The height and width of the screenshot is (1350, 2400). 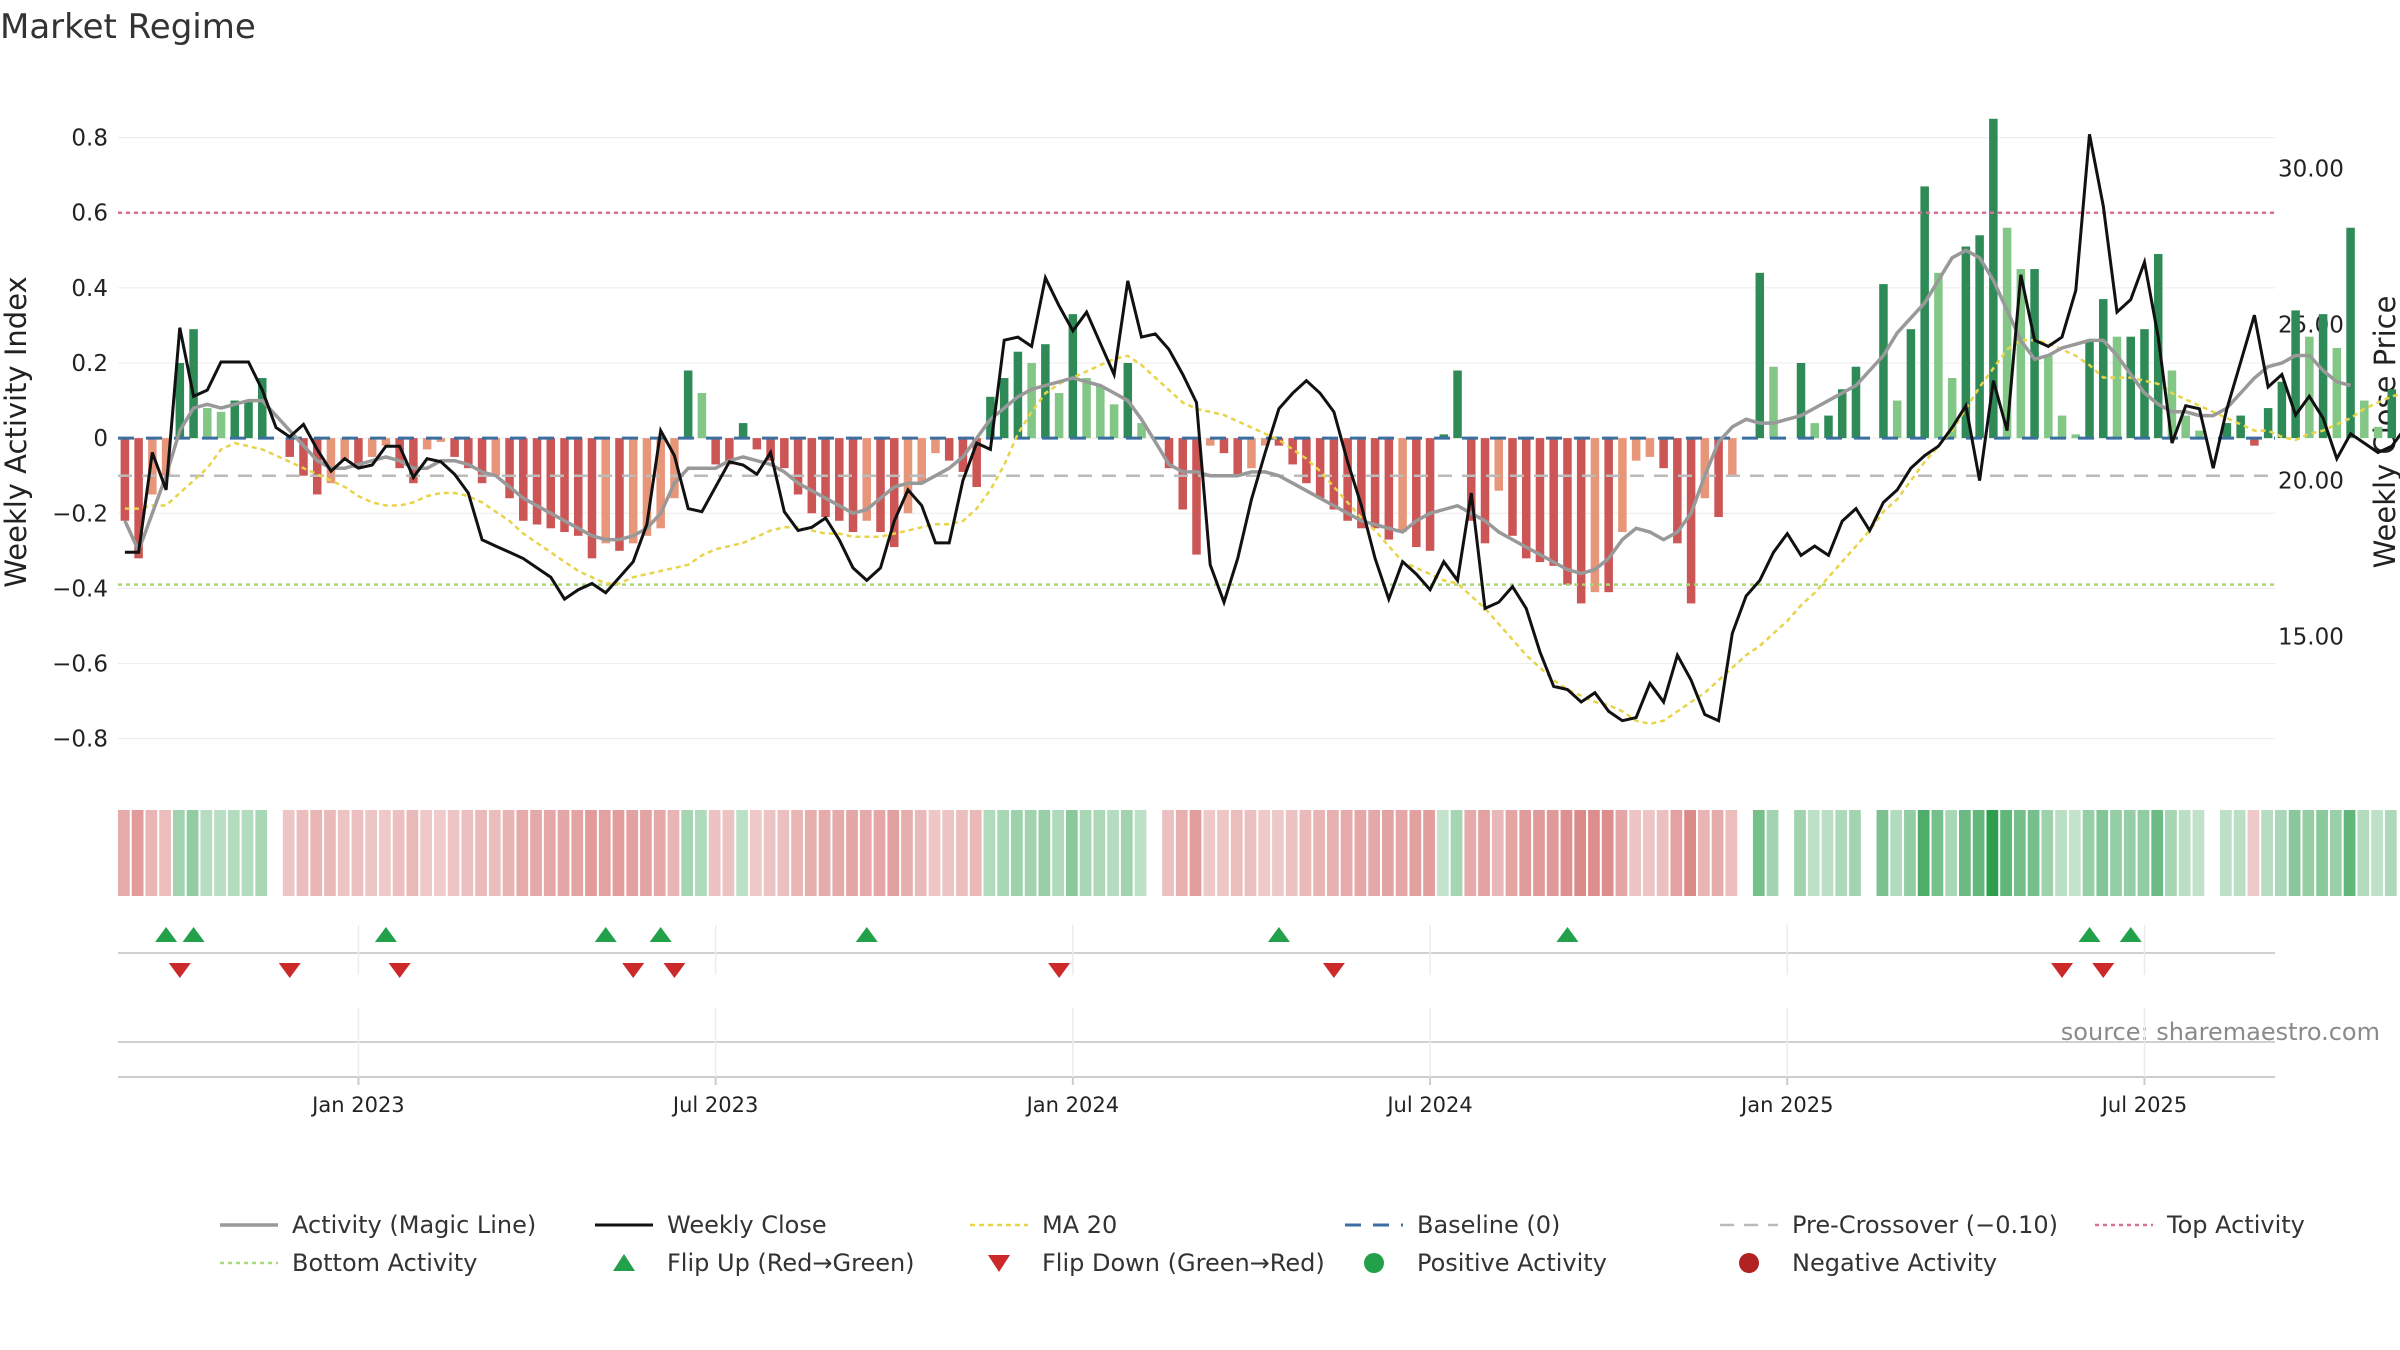 I want to click on x-tick-label: Jul 2025, so click(x=2143, y=1105).